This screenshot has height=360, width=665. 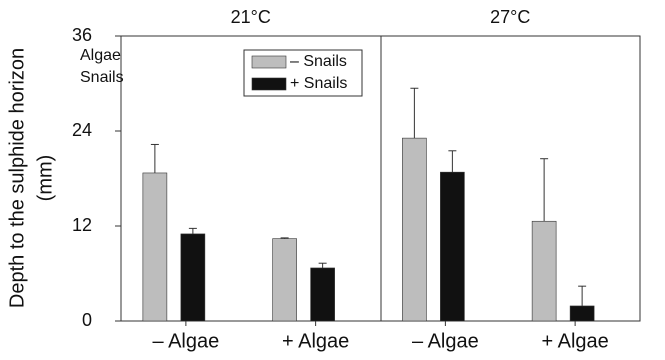 I want to click on y-tick-label: 24, so click(x=82, y=130).